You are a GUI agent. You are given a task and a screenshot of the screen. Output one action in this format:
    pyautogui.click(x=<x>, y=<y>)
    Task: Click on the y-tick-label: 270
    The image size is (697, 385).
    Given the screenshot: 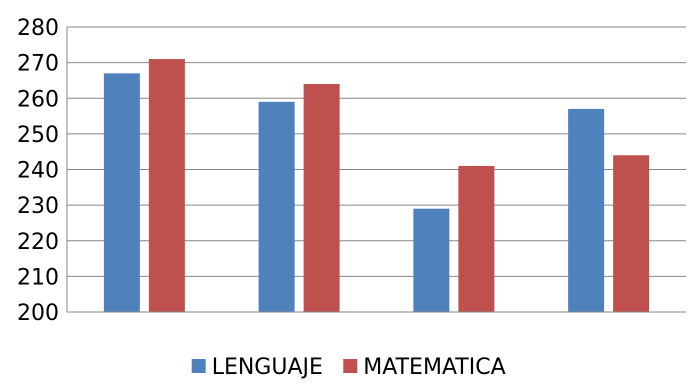 What is the action you would take?
    pyautogui.click(x=38, y=64)
    